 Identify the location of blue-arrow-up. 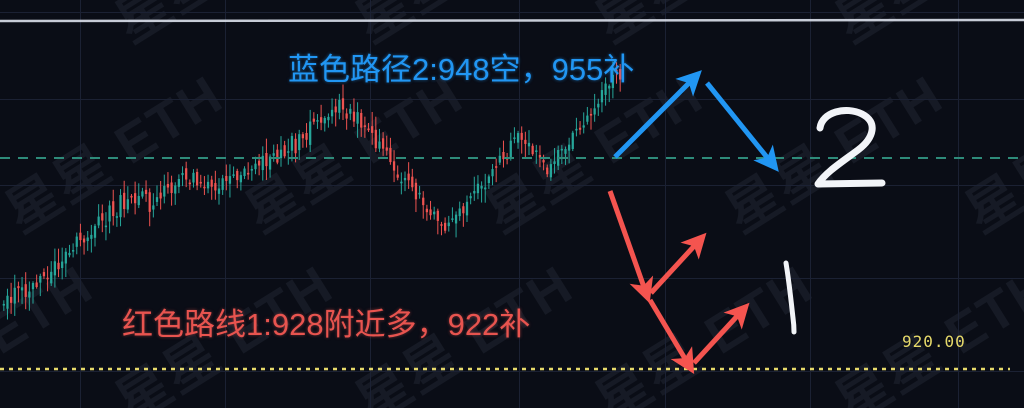
(657, 114).